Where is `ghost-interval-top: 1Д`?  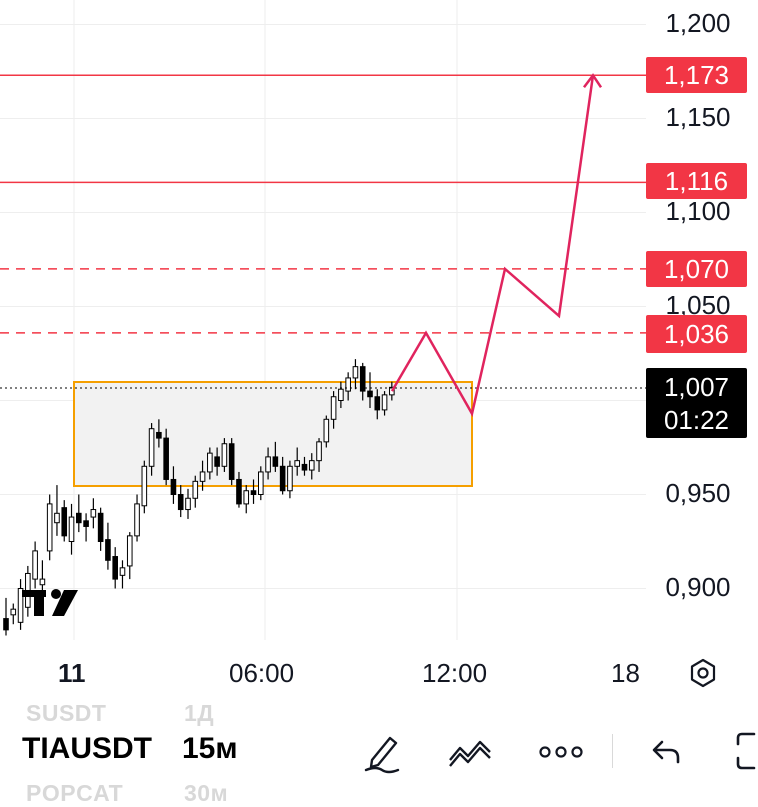
ghost-interval-top: 1Д is located at coordinates (199, 713).